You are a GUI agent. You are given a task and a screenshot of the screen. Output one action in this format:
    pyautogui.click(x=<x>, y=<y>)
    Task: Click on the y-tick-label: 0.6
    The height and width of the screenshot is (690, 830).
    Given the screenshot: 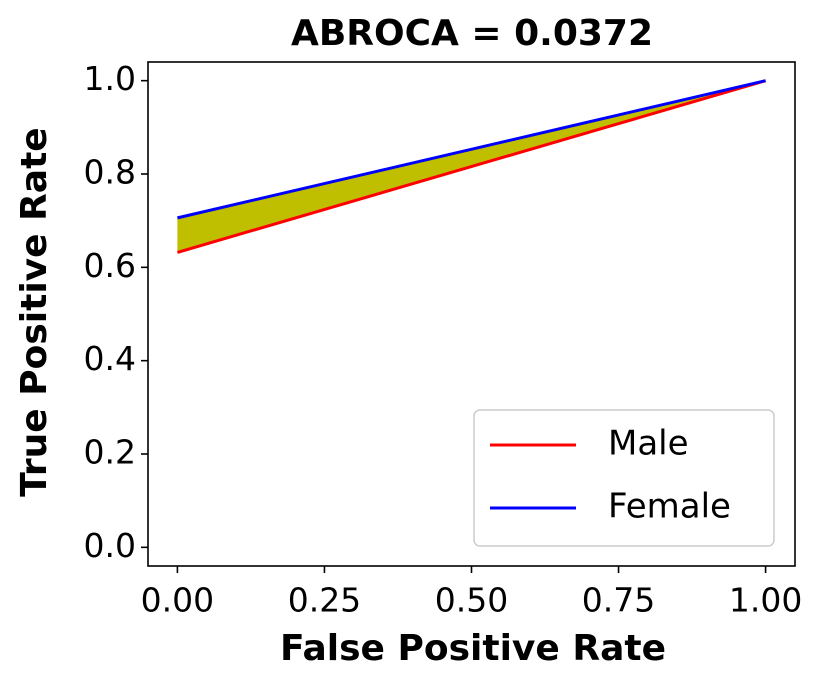 What is the action you would take?
    pyautogui.click(x=110, y=265)
    